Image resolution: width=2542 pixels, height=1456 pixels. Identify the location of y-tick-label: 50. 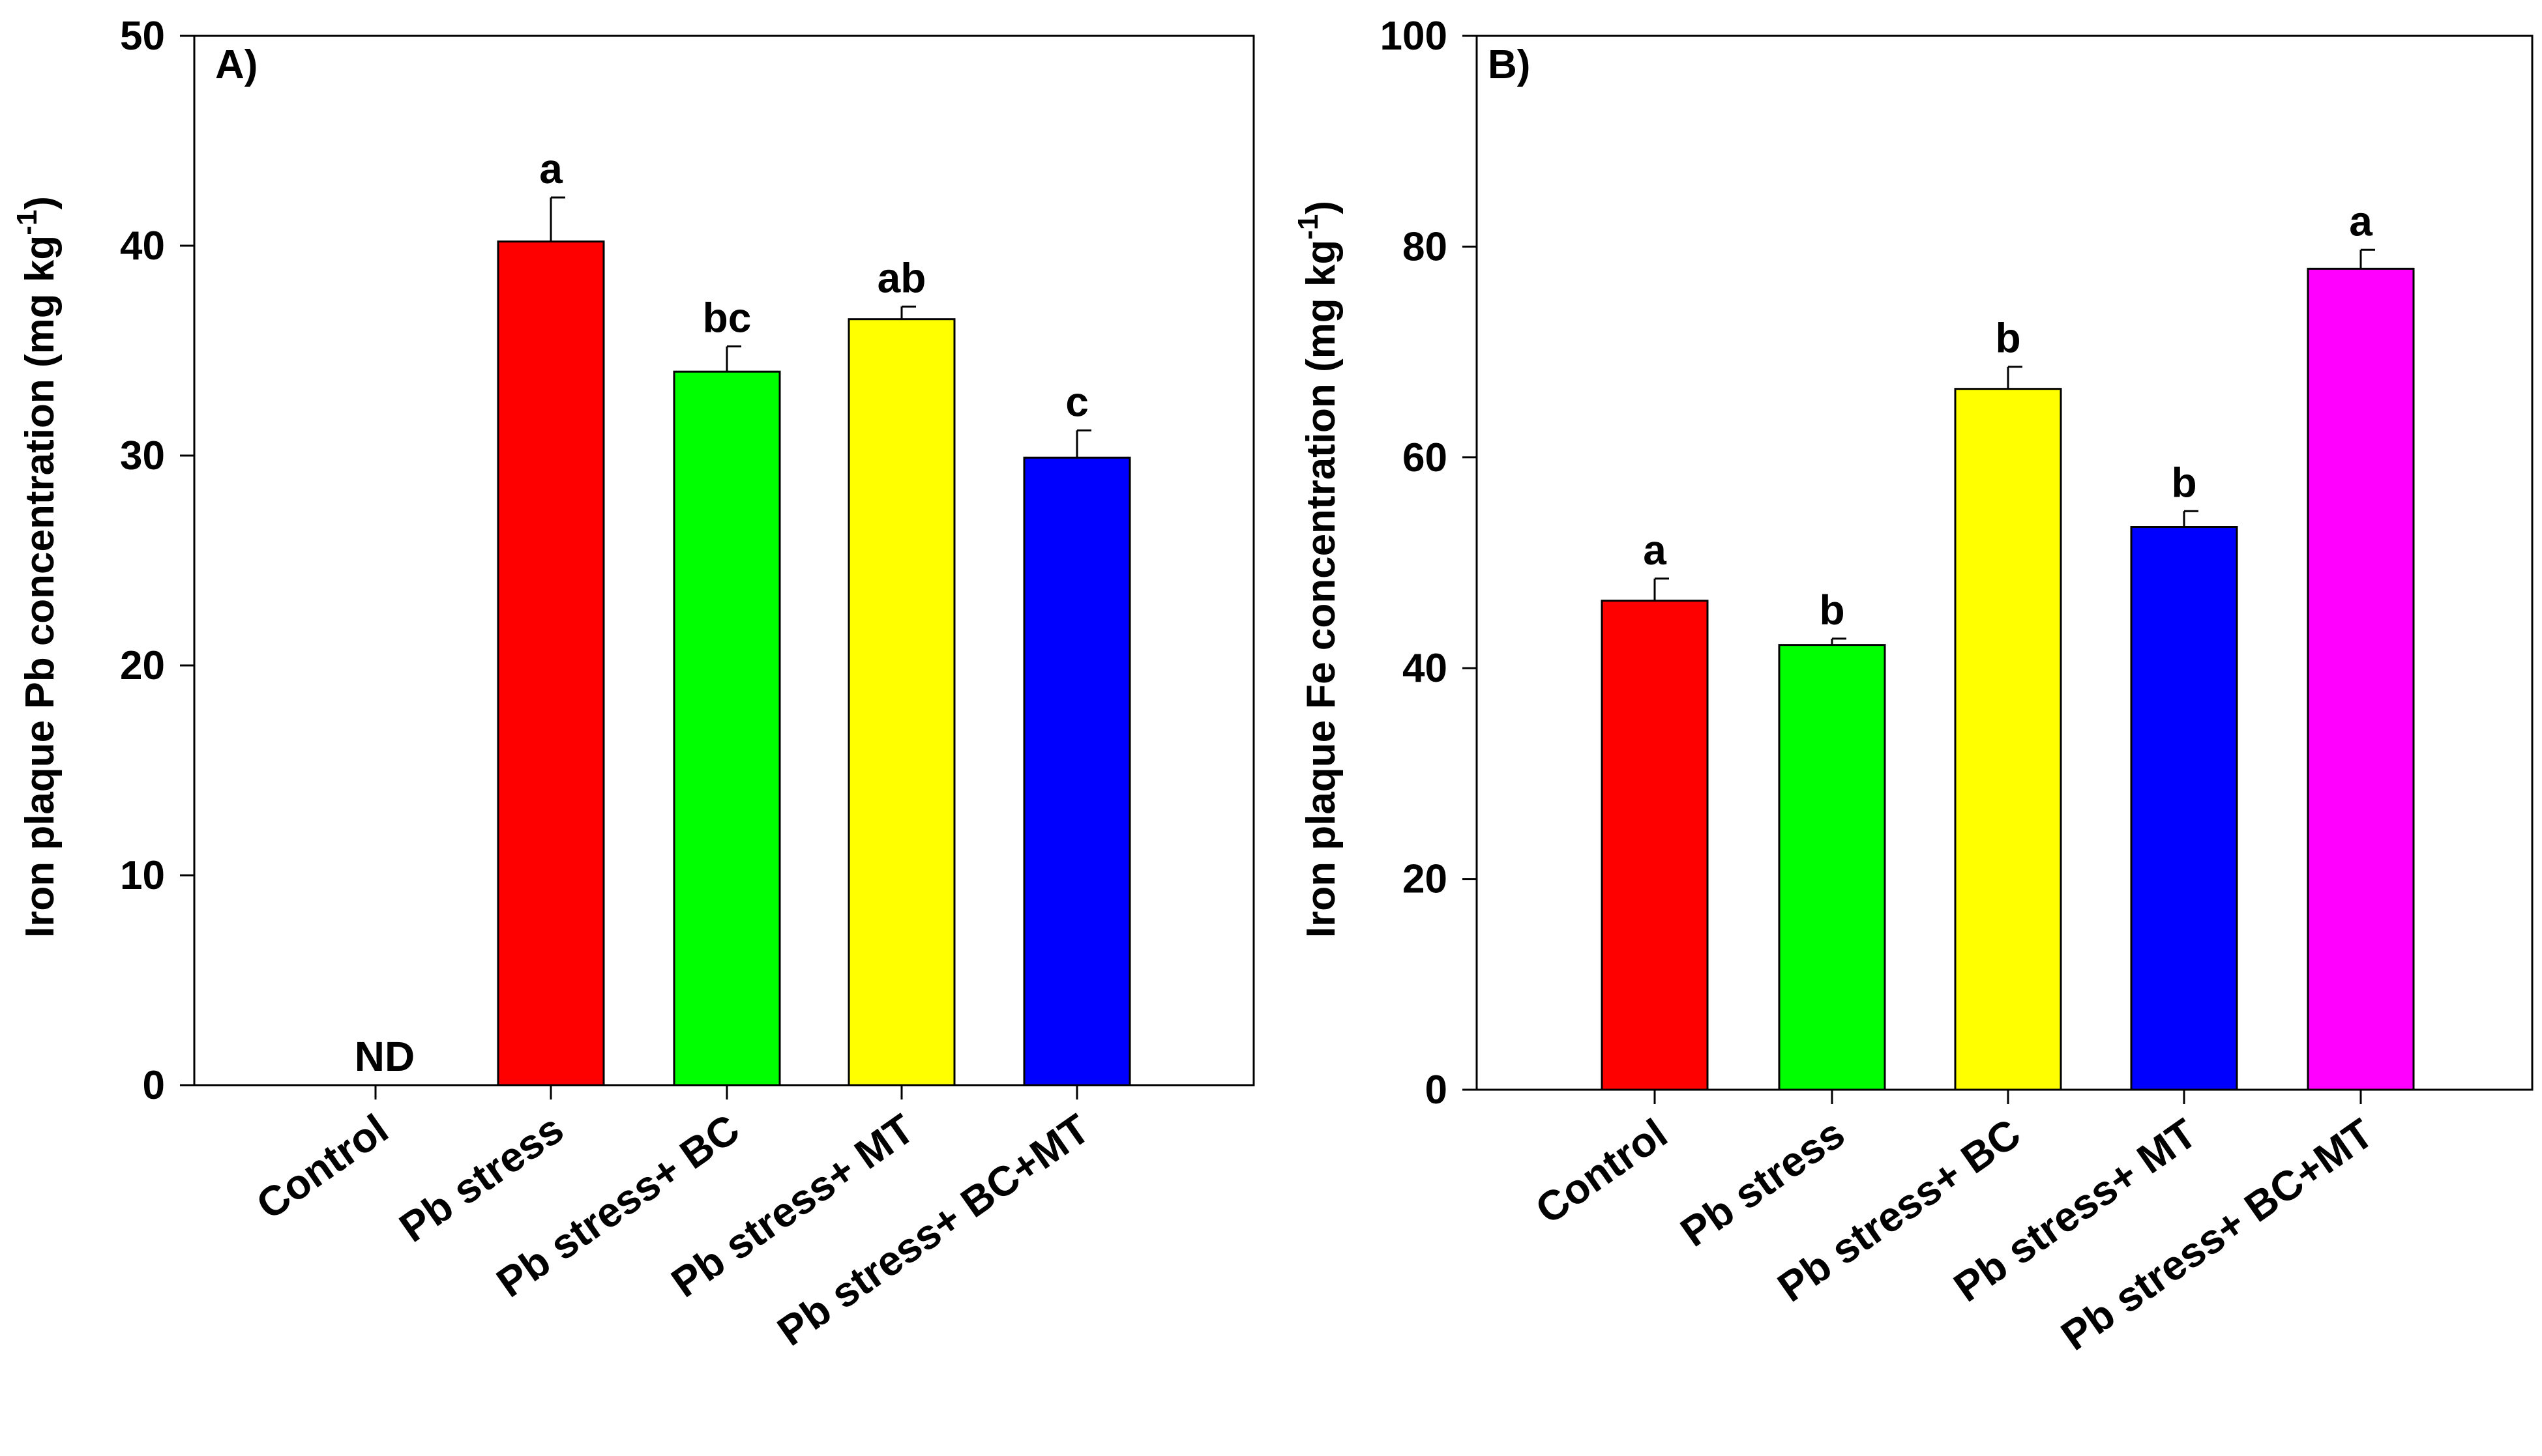
(143, 37).